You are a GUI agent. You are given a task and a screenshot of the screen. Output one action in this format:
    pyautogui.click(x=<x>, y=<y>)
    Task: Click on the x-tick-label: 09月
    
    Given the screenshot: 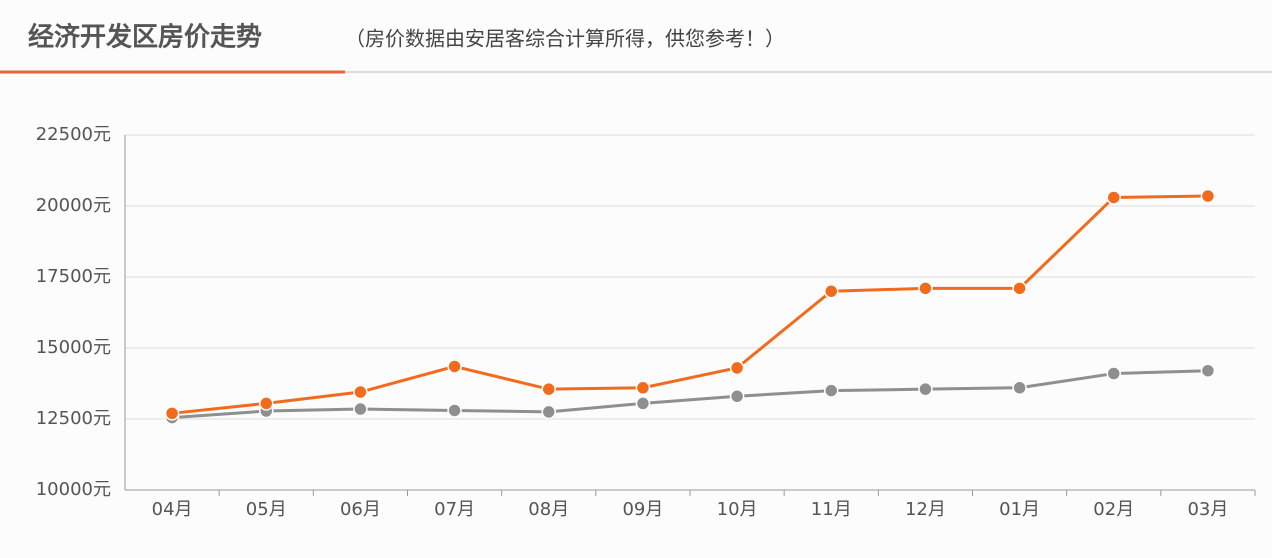 What is the action you would take?
    pyautogui.click(x=642, y=509)
    